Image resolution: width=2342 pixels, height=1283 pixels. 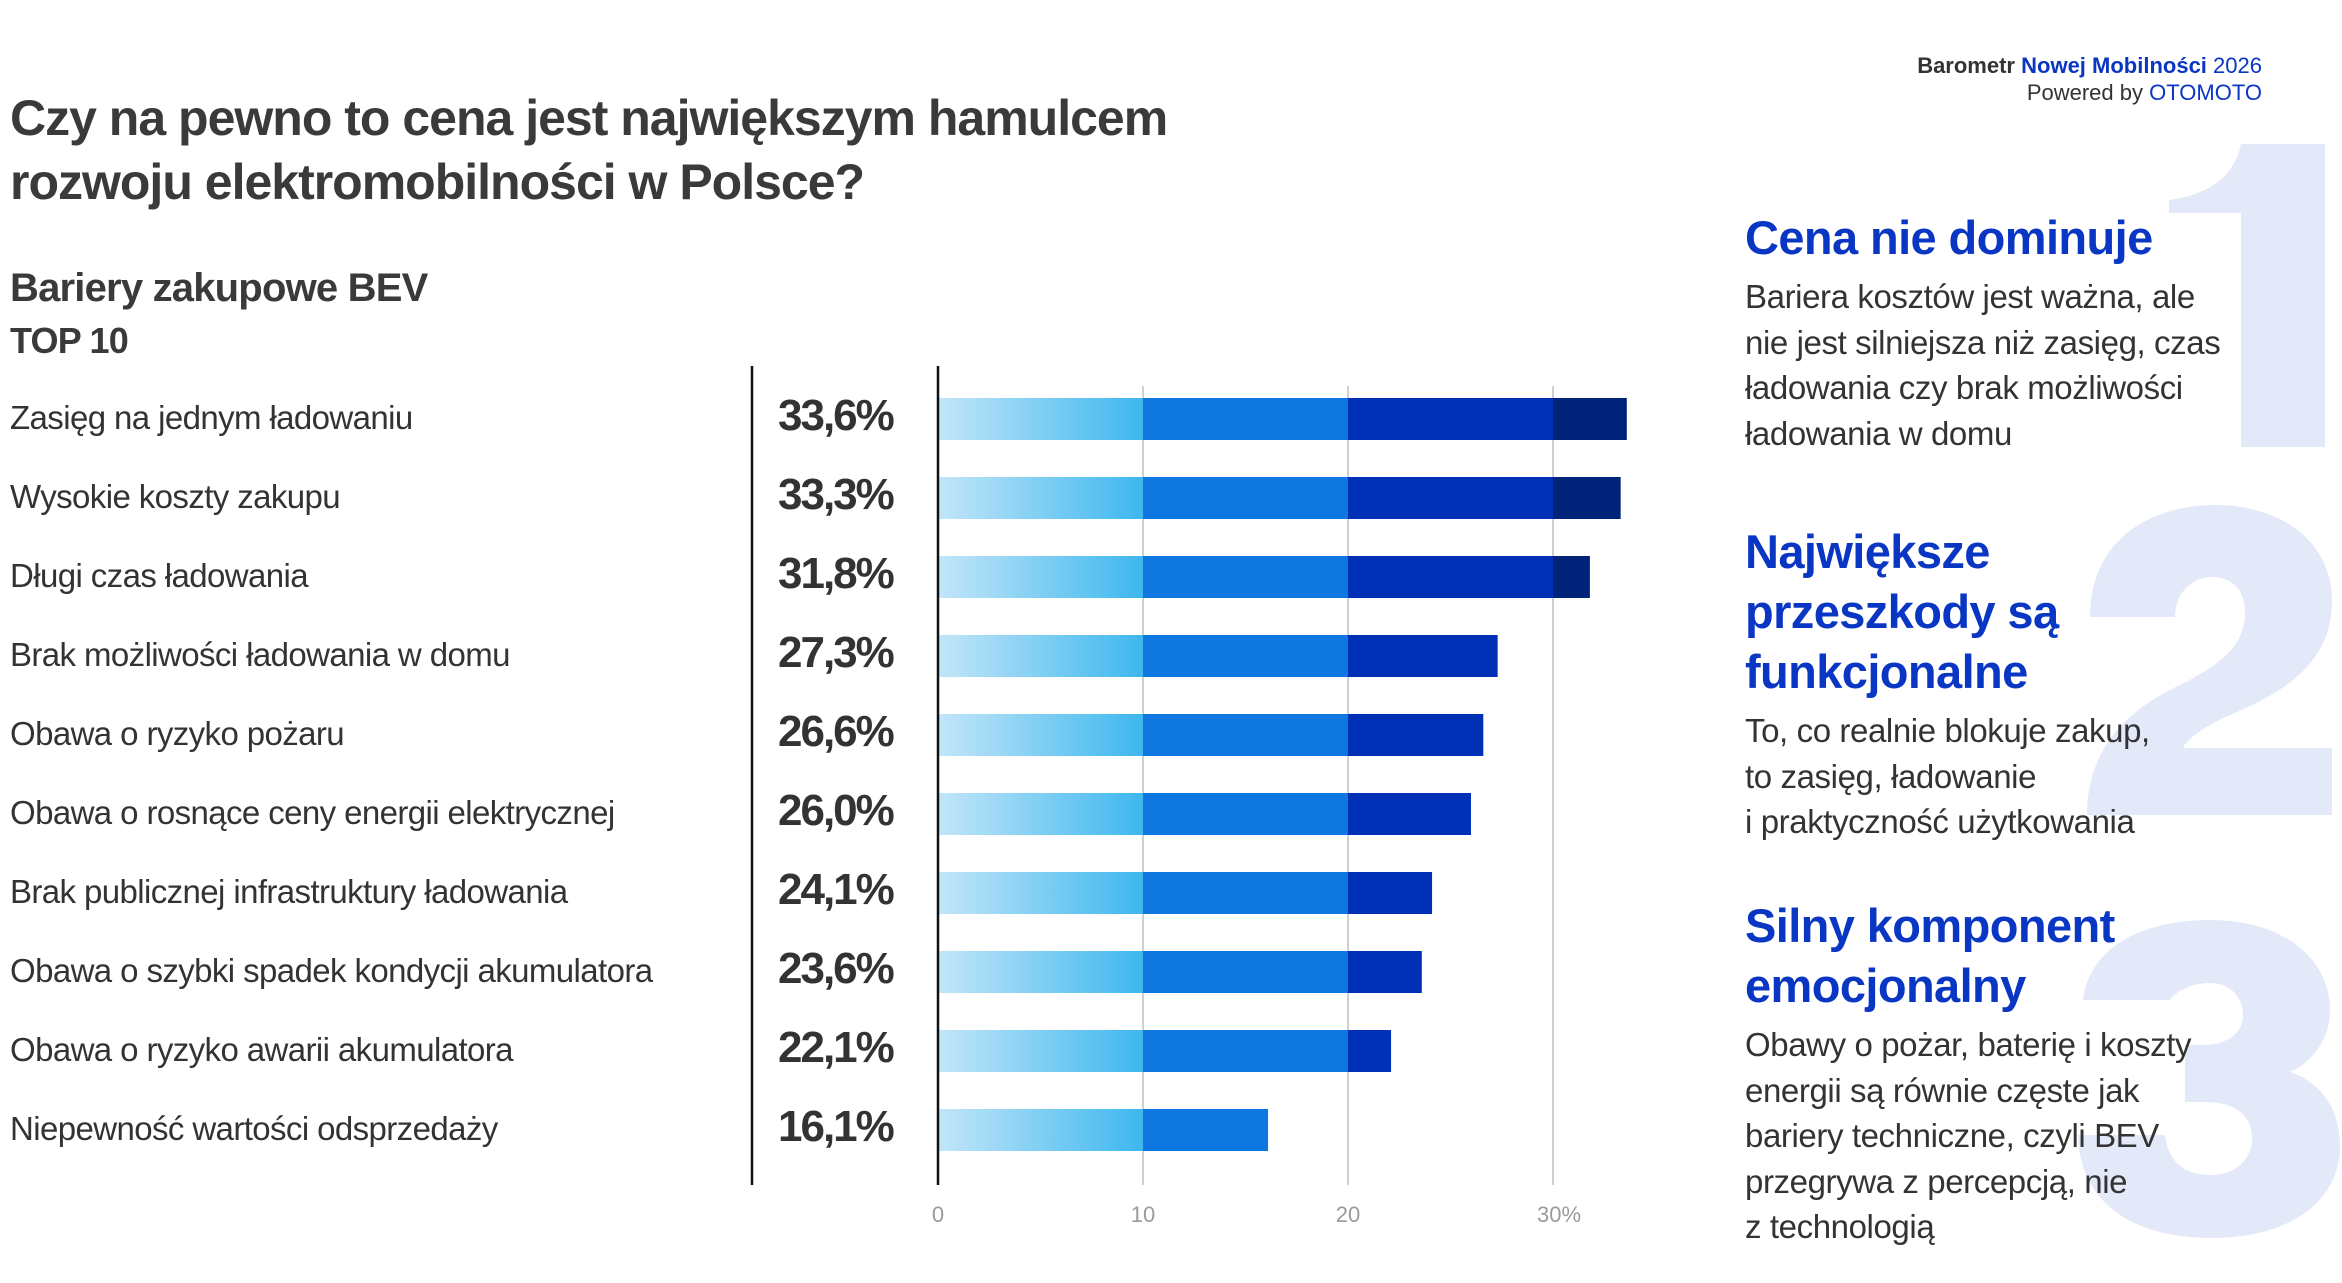 I want to click on insight-2-heading: Największe przeszkody są funkcjonalne, so click(x=1902, y=611).